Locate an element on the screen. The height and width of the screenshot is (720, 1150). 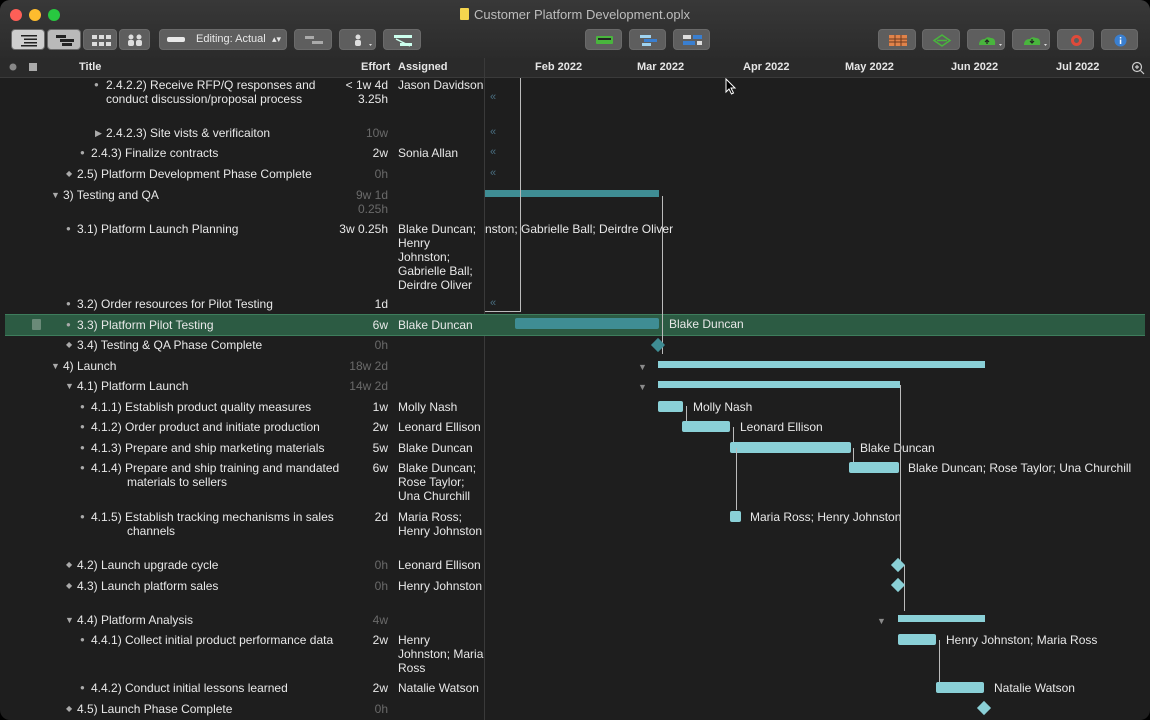
task-effort: 5w is located at coordinates (380, 448).